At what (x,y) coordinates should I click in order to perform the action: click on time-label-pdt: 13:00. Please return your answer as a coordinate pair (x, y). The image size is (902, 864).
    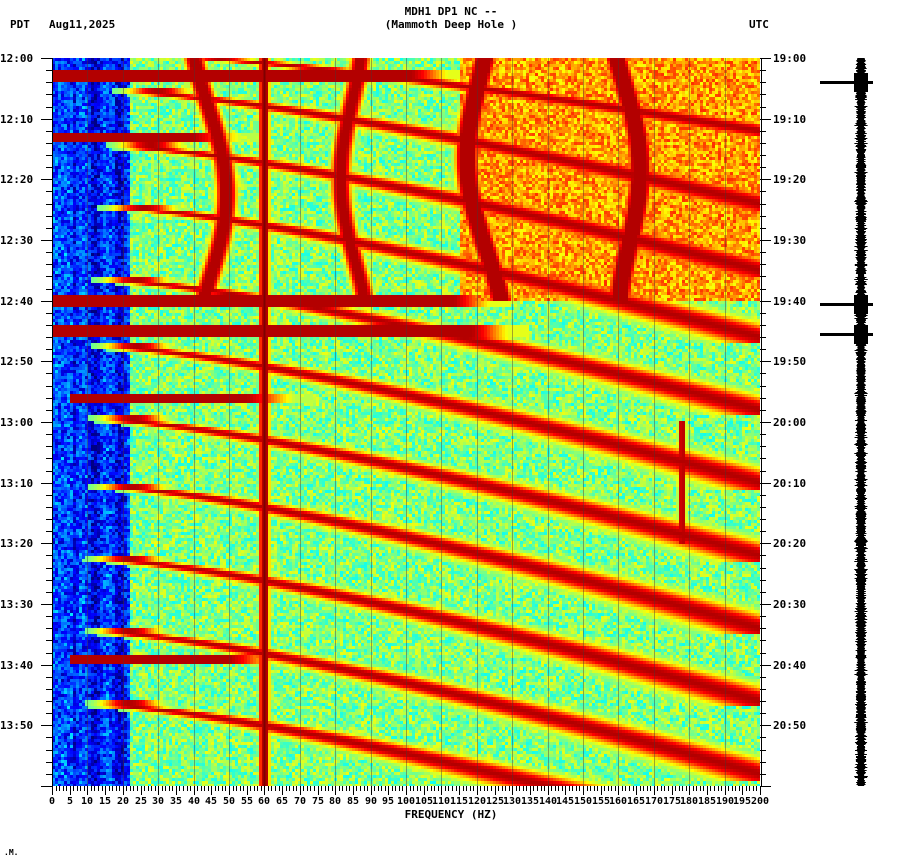
    Looking at the image, I should click on (17, 422).